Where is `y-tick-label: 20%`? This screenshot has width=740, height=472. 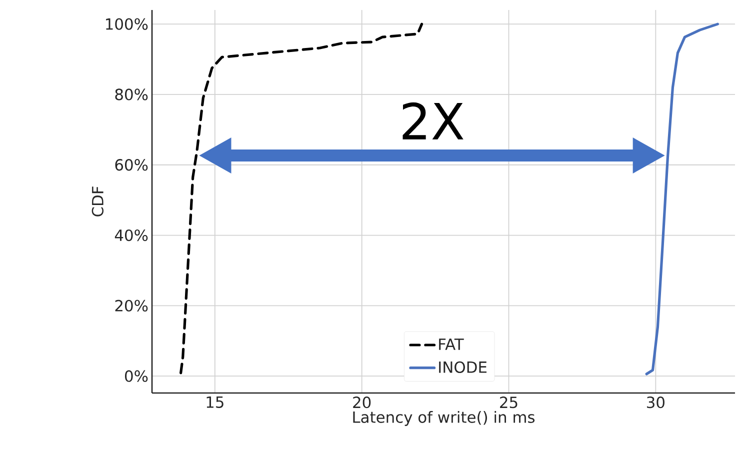
y-tick-label: 20% is located at coordinates (131, 306).